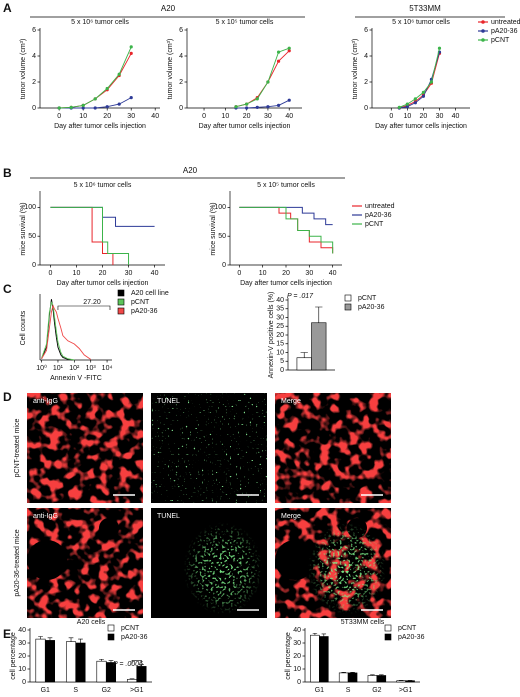 This screenshot has height=697, width=520. Describe the element at coordinates (7, 173) in the screenshot. I see `panel-label: B` at that location.